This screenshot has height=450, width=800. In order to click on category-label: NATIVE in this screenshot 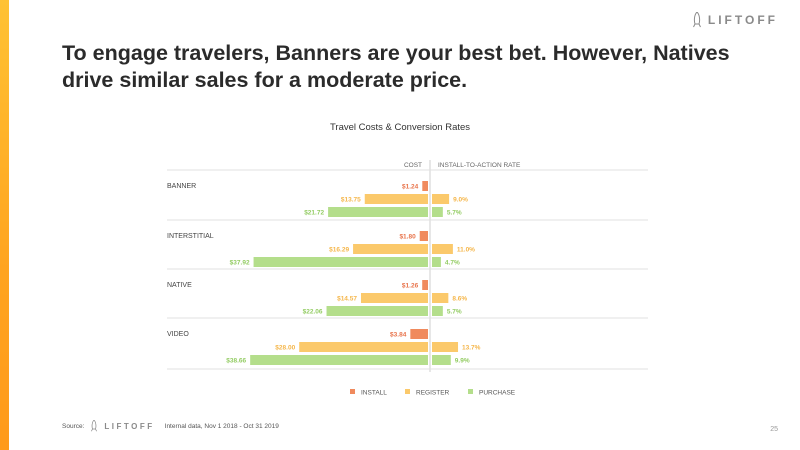, I will do `click(179, 285)`.